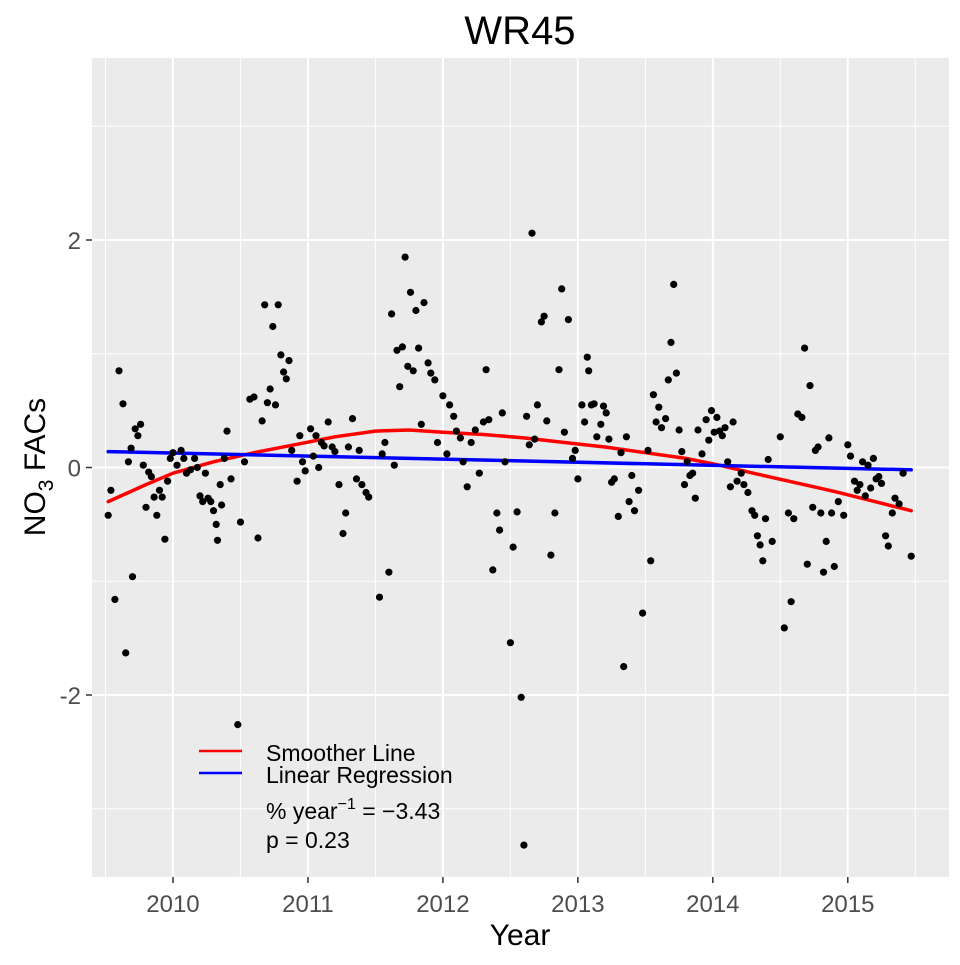 The image size is (960, 965). I want to click on x-tick-label: 2010, so click(172, 904).